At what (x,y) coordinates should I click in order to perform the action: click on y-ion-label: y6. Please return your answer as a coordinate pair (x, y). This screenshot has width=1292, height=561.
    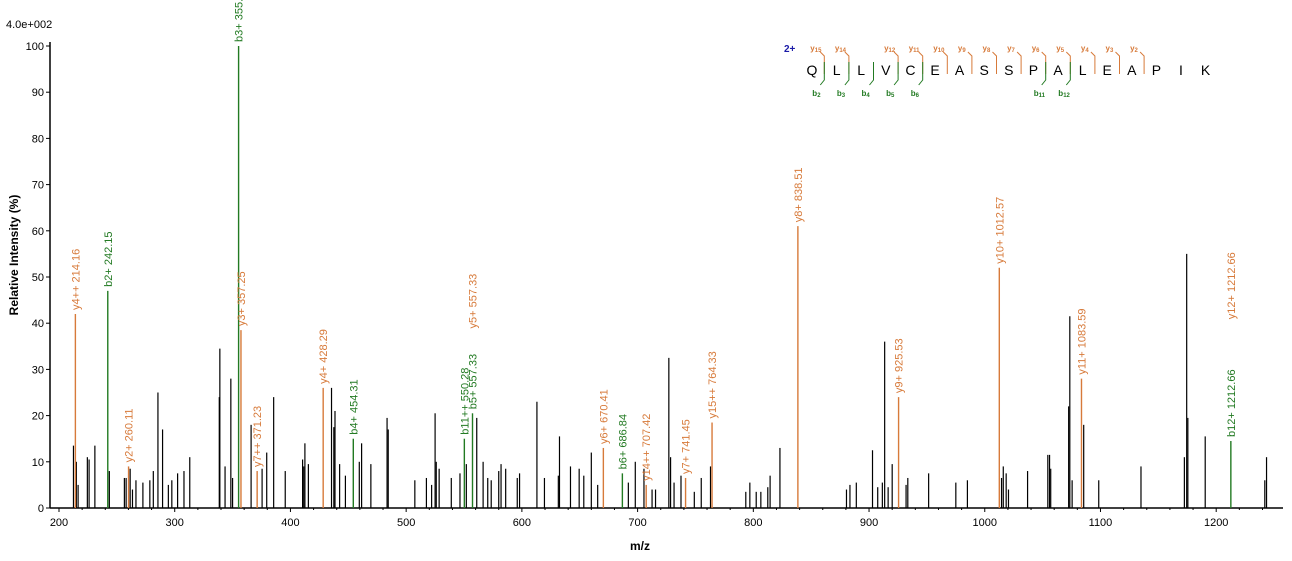
    Looking at the image, I should click on (1036, 49).